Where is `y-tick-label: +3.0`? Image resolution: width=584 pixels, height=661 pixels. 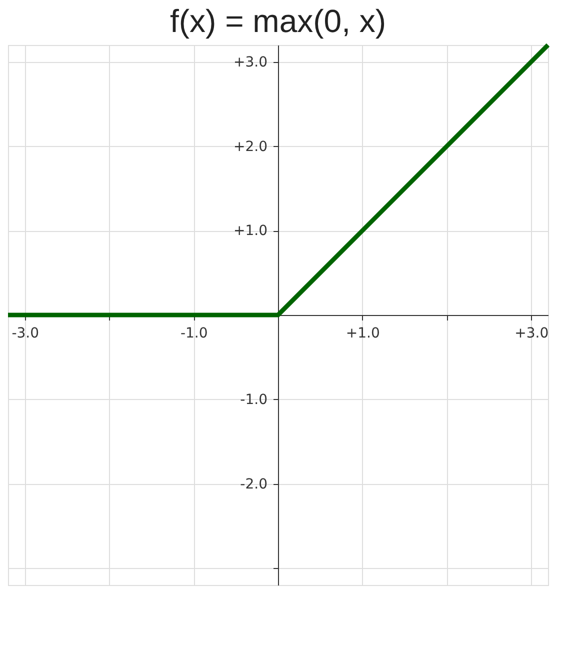
y-tick-label: +3.0 is located at coordinates (251, 62).